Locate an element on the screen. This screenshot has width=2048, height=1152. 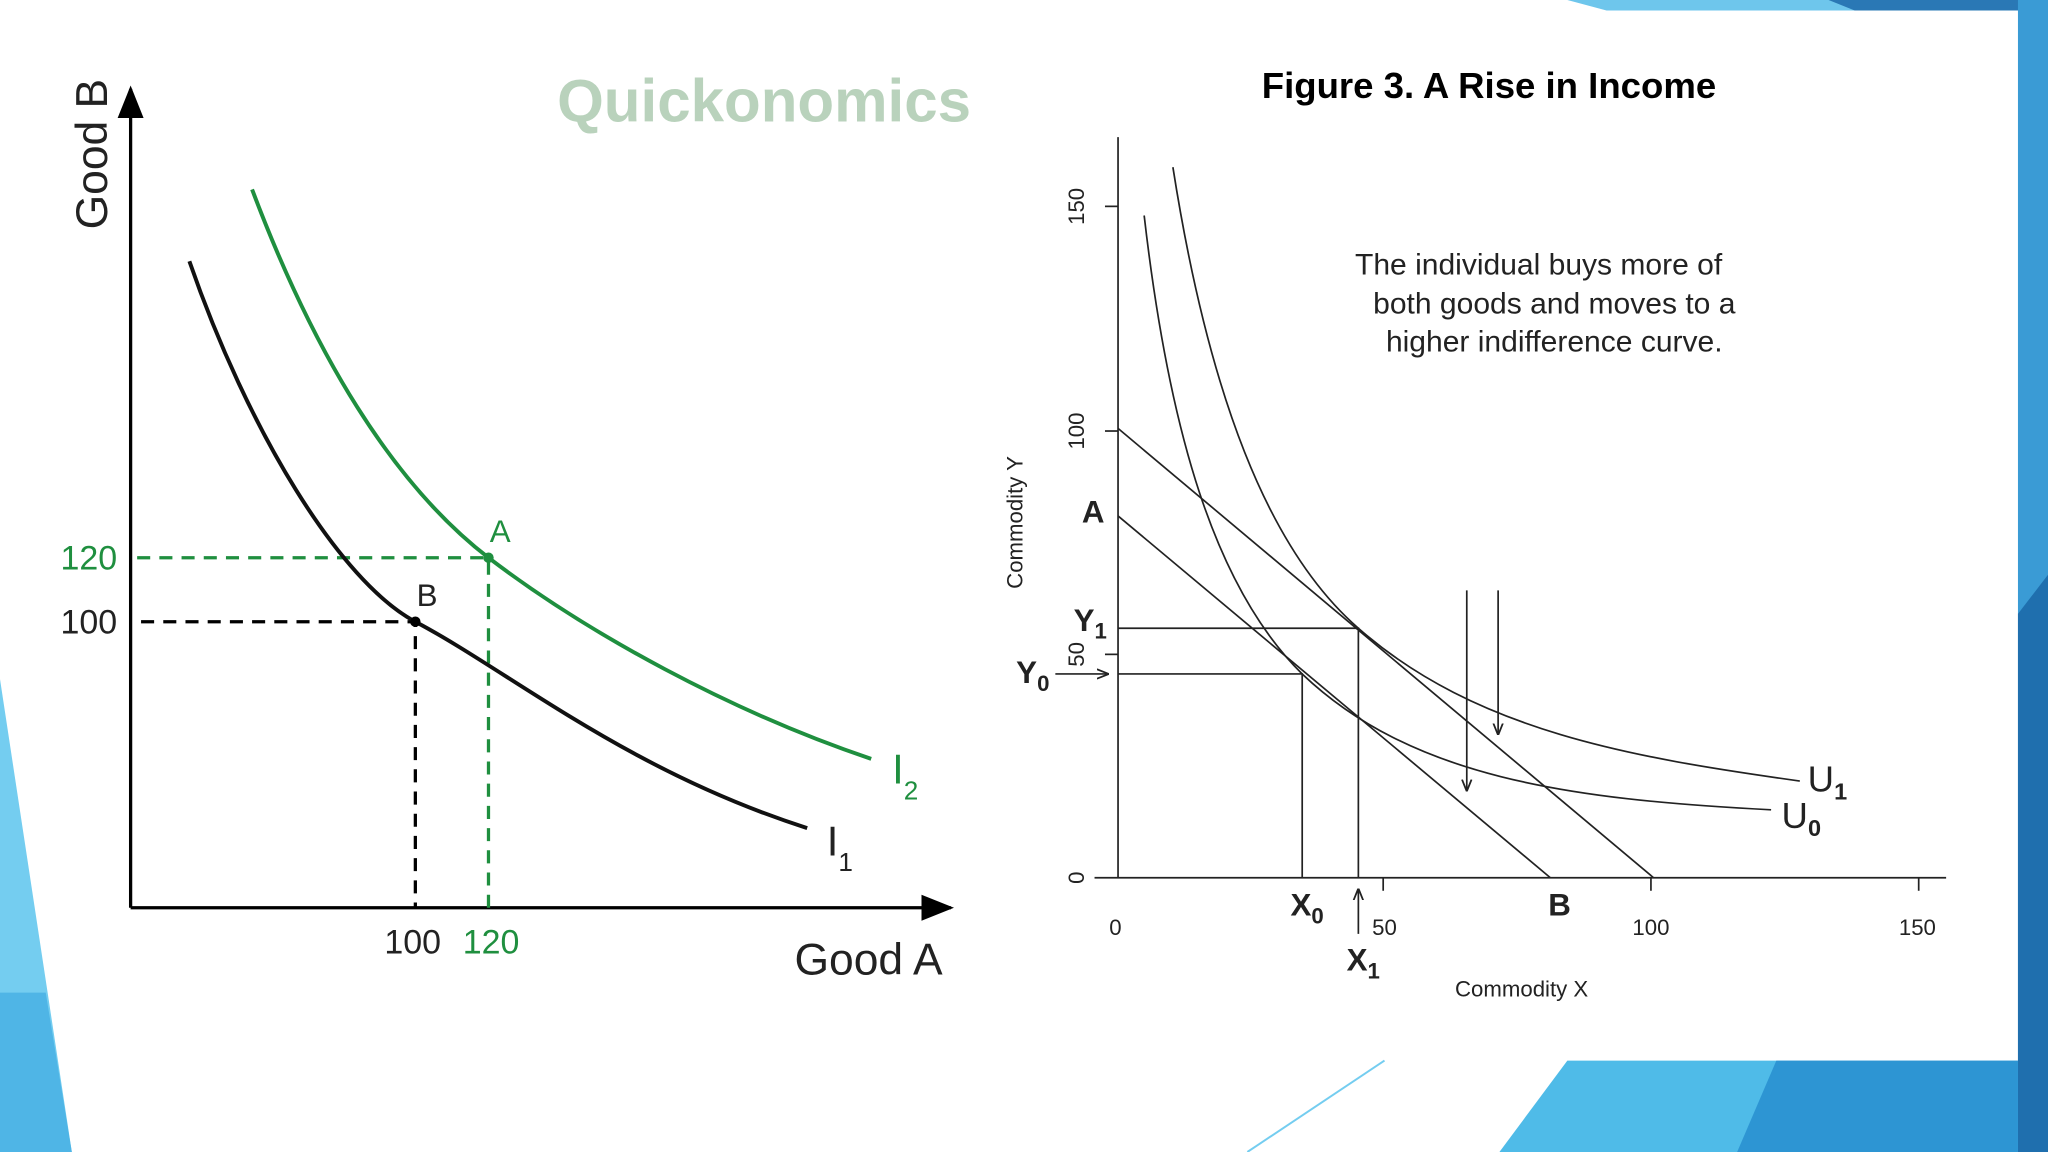
curve-subscript: 2 is located at coordinates (911, 790).